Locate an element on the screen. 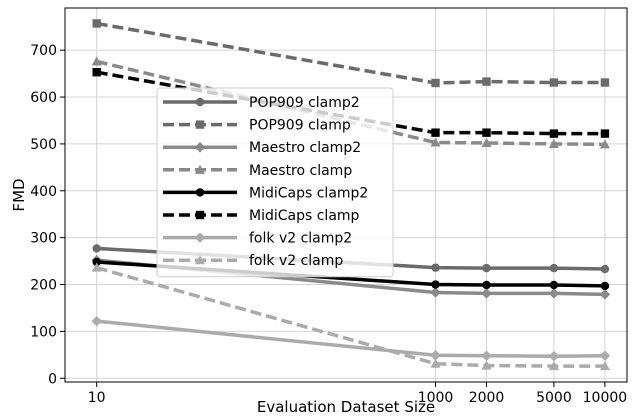 This screenshot has height=416, width=637. legend-label: POP909 clamp is located at coordinates (300, 126).